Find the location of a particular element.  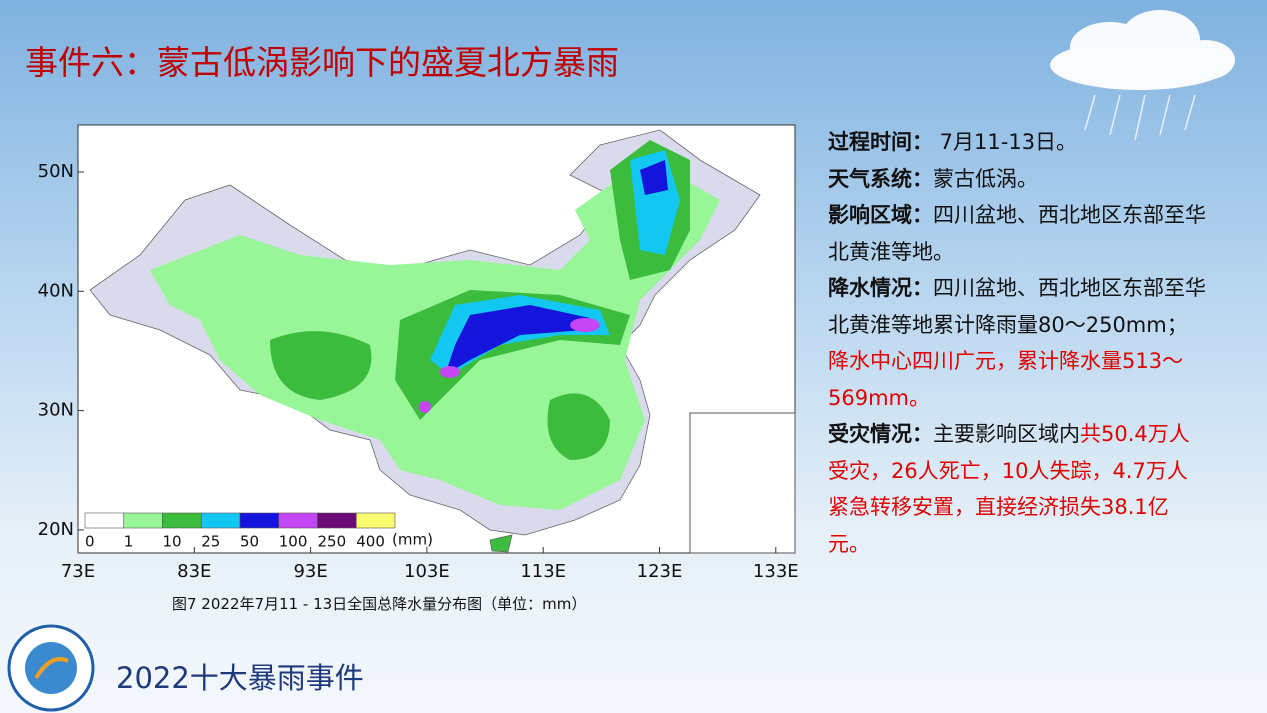

legend-label: 1 is located at coordinates (129, 542).